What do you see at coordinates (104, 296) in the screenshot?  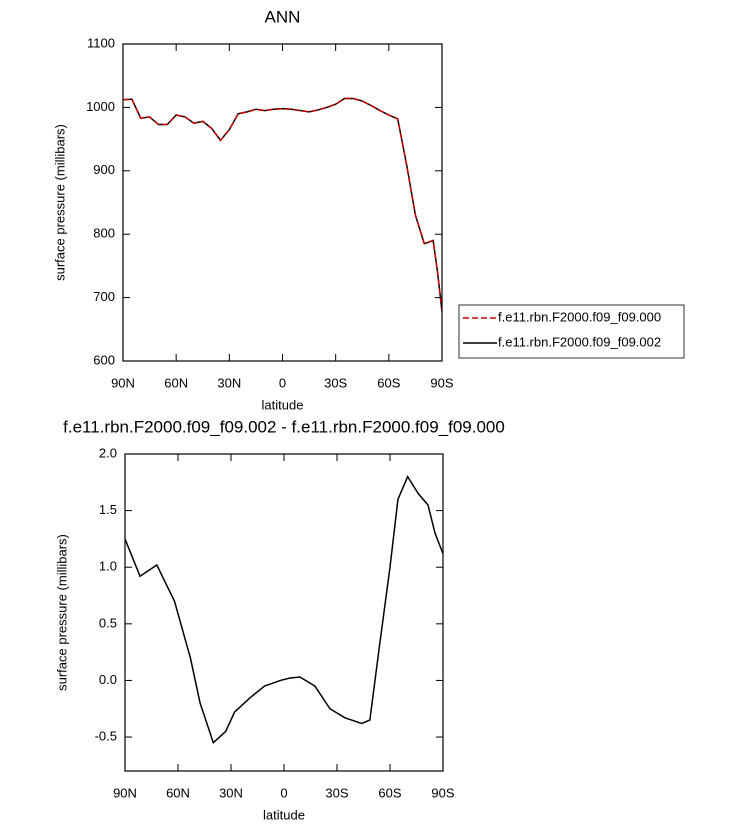 I see `y-tick-label: 700` at bounding box center [104, 296].